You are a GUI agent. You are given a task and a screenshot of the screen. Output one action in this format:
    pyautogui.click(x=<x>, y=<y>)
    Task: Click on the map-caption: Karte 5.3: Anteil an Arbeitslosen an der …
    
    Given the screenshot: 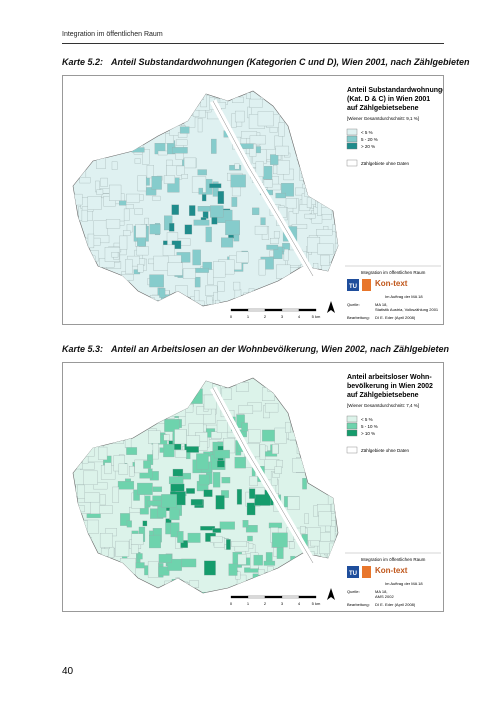 What is the action you would take?
    pyautogui.click(x=255, y=349)
    